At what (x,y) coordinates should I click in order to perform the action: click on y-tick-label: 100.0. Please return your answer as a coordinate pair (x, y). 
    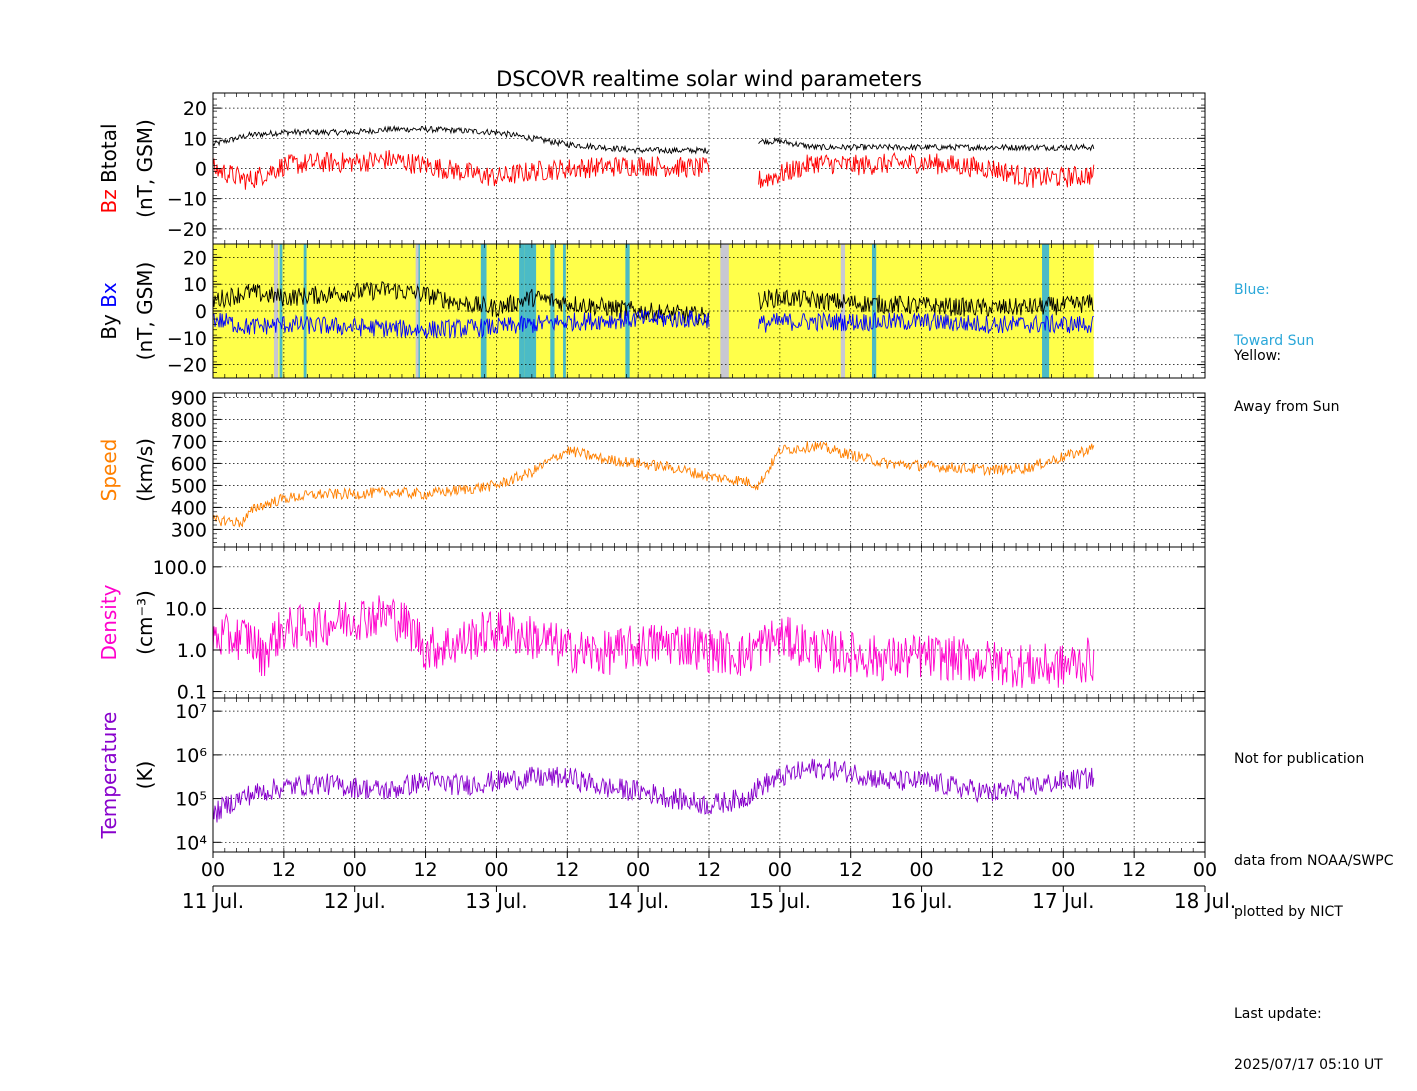
    Looking at the image, I should click on (180, 568).